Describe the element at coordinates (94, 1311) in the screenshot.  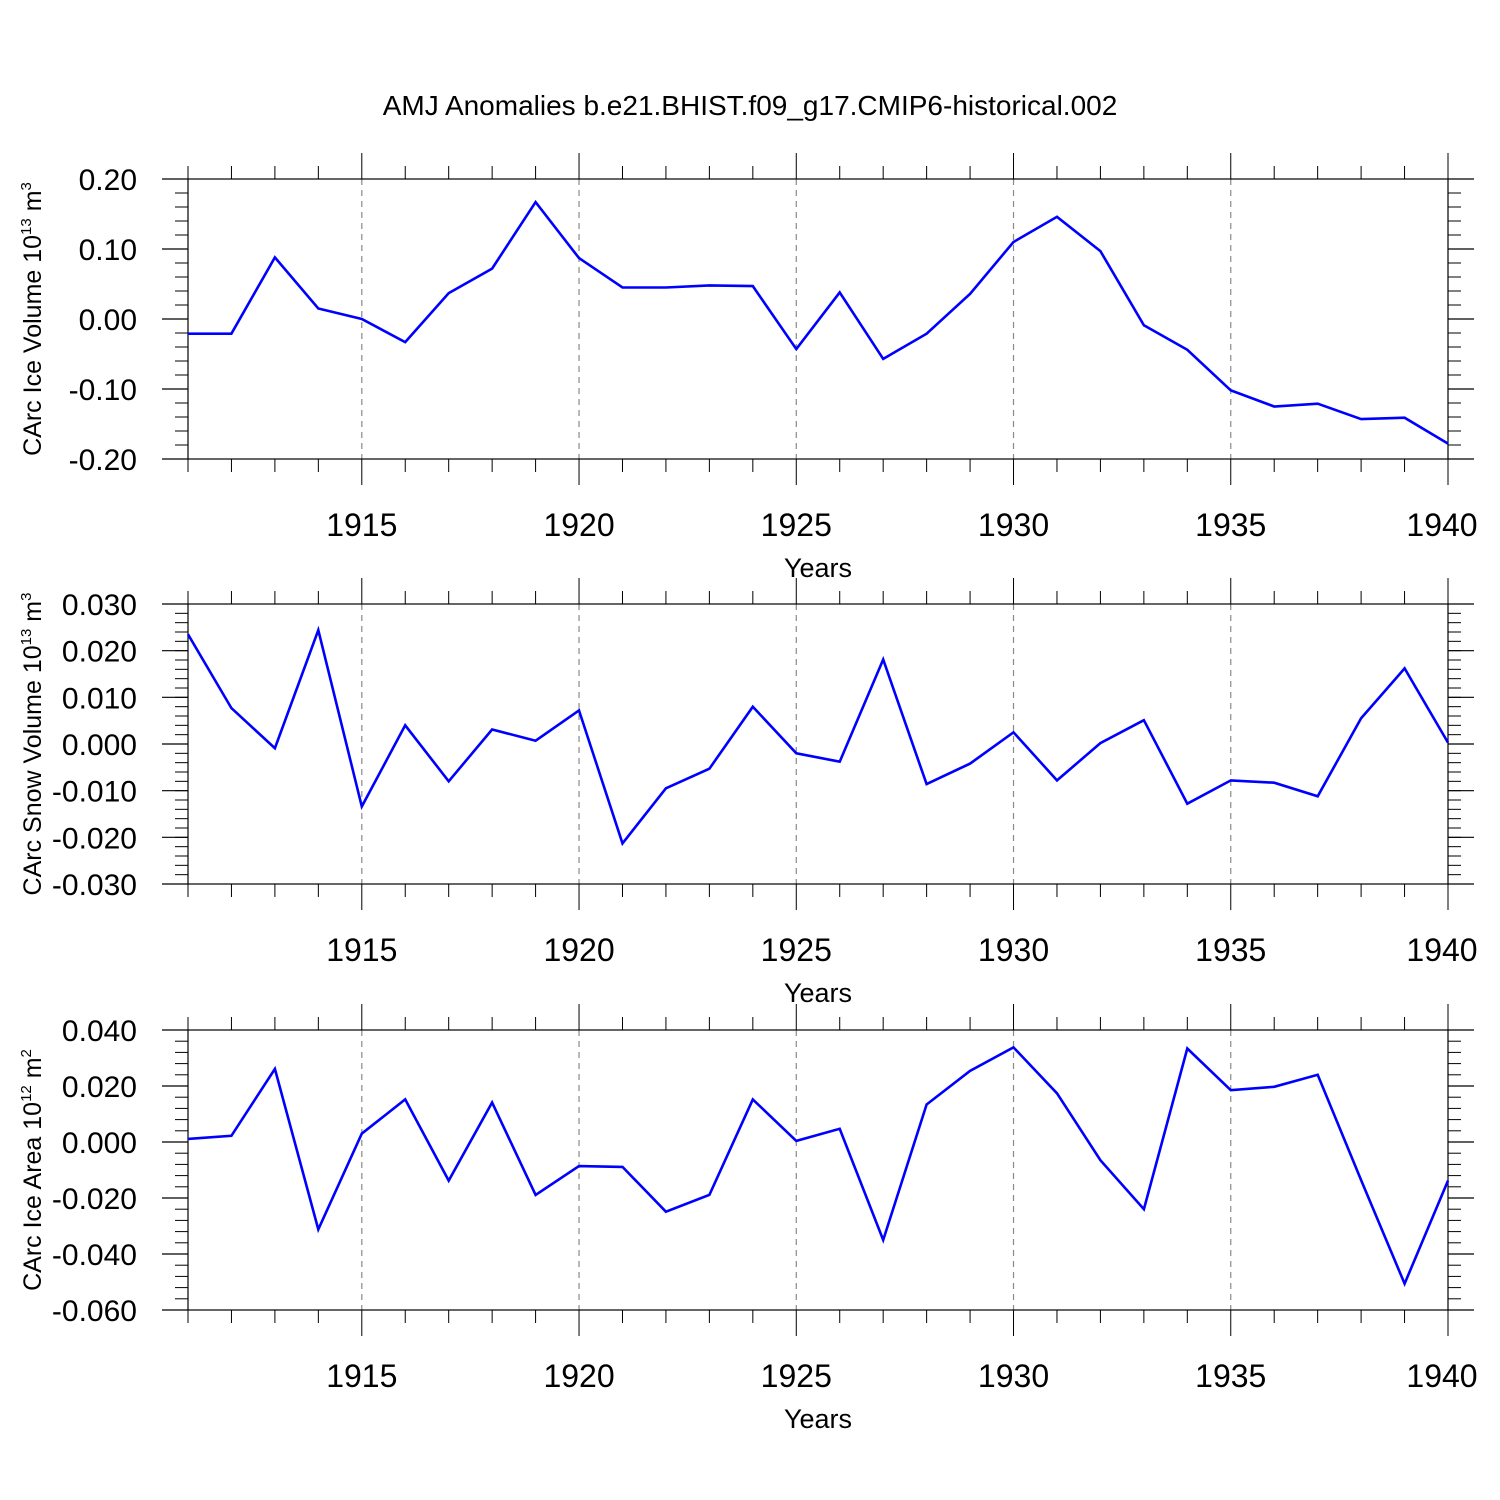
I see `y-tick-label: -0.060` at that location.